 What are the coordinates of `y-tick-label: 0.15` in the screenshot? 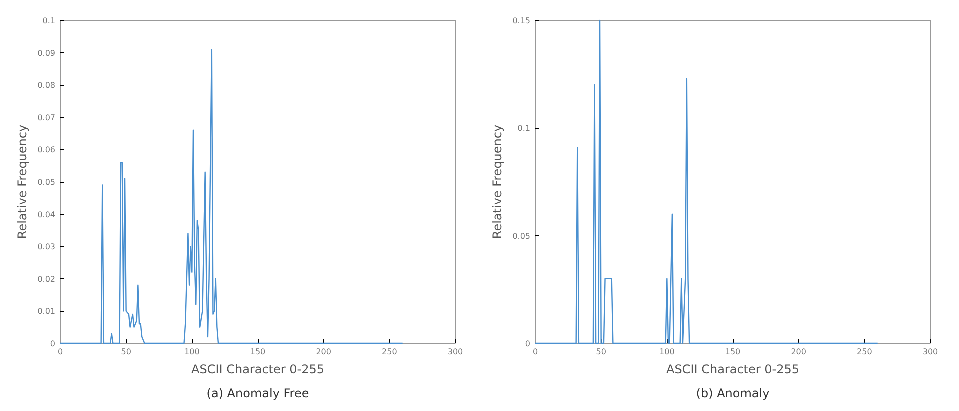 It's located at (521, 21).